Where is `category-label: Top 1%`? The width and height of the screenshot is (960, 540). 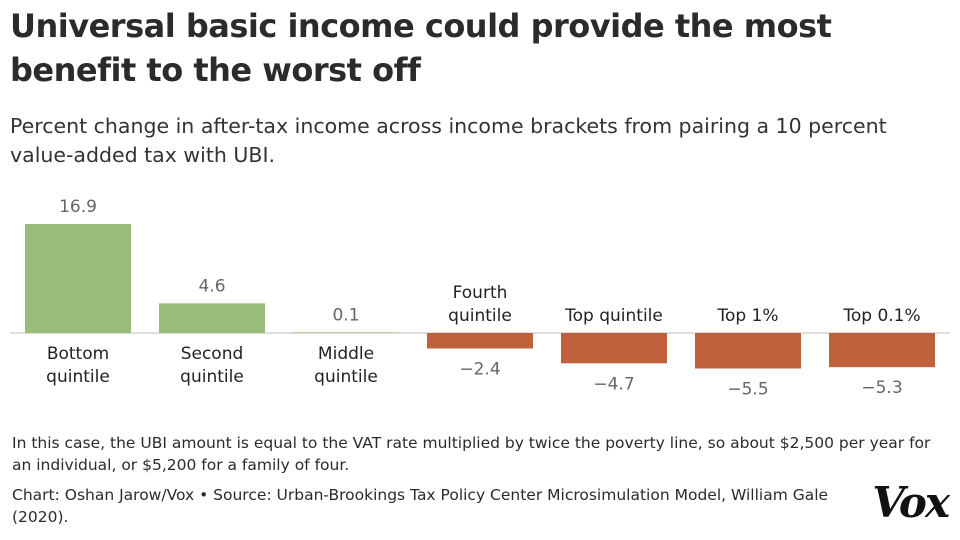 category-label: Top 1% is located at coordinates (747, 316).